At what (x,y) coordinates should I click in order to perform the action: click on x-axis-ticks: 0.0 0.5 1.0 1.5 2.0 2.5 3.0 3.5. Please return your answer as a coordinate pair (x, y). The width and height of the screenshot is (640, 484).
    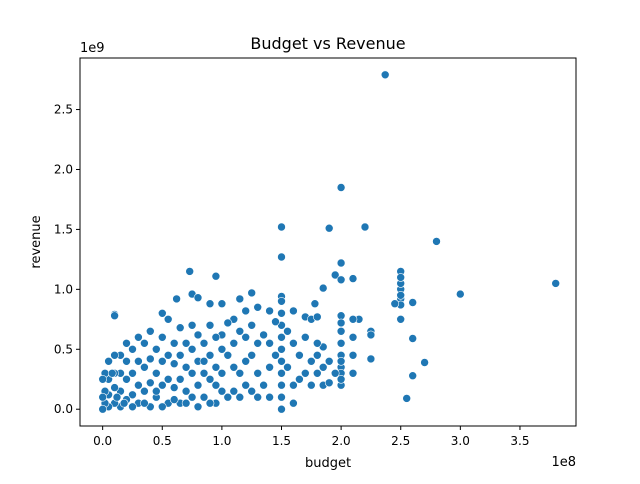
    Looking at the image, I should click on (311, 437).